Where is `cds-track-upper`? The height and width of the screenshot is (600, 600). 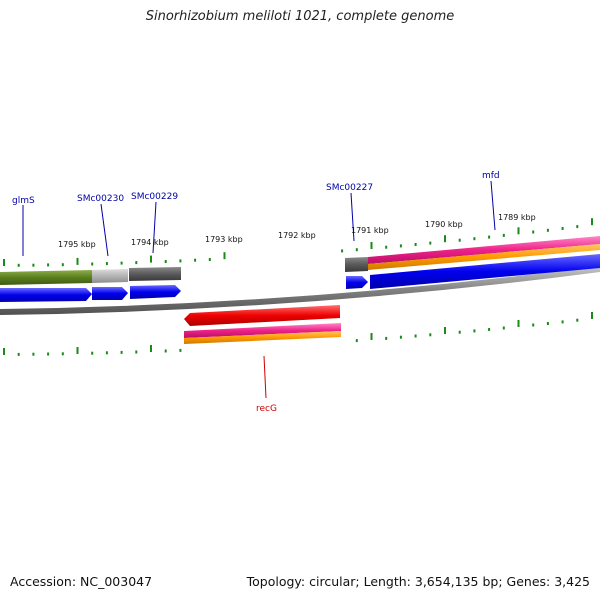 cds-track-upper is located at coordinates (184, 271).